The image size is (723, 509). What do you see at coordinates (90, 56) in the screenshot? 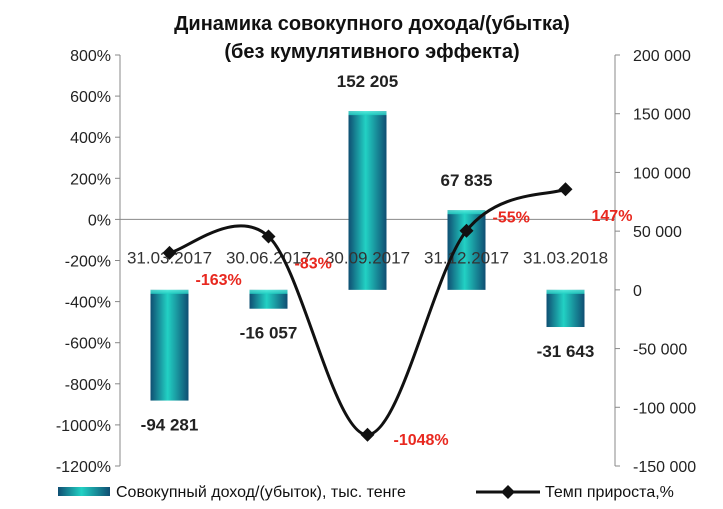
I see `left-tick-label: 800%` at bounding box center [90, 56].